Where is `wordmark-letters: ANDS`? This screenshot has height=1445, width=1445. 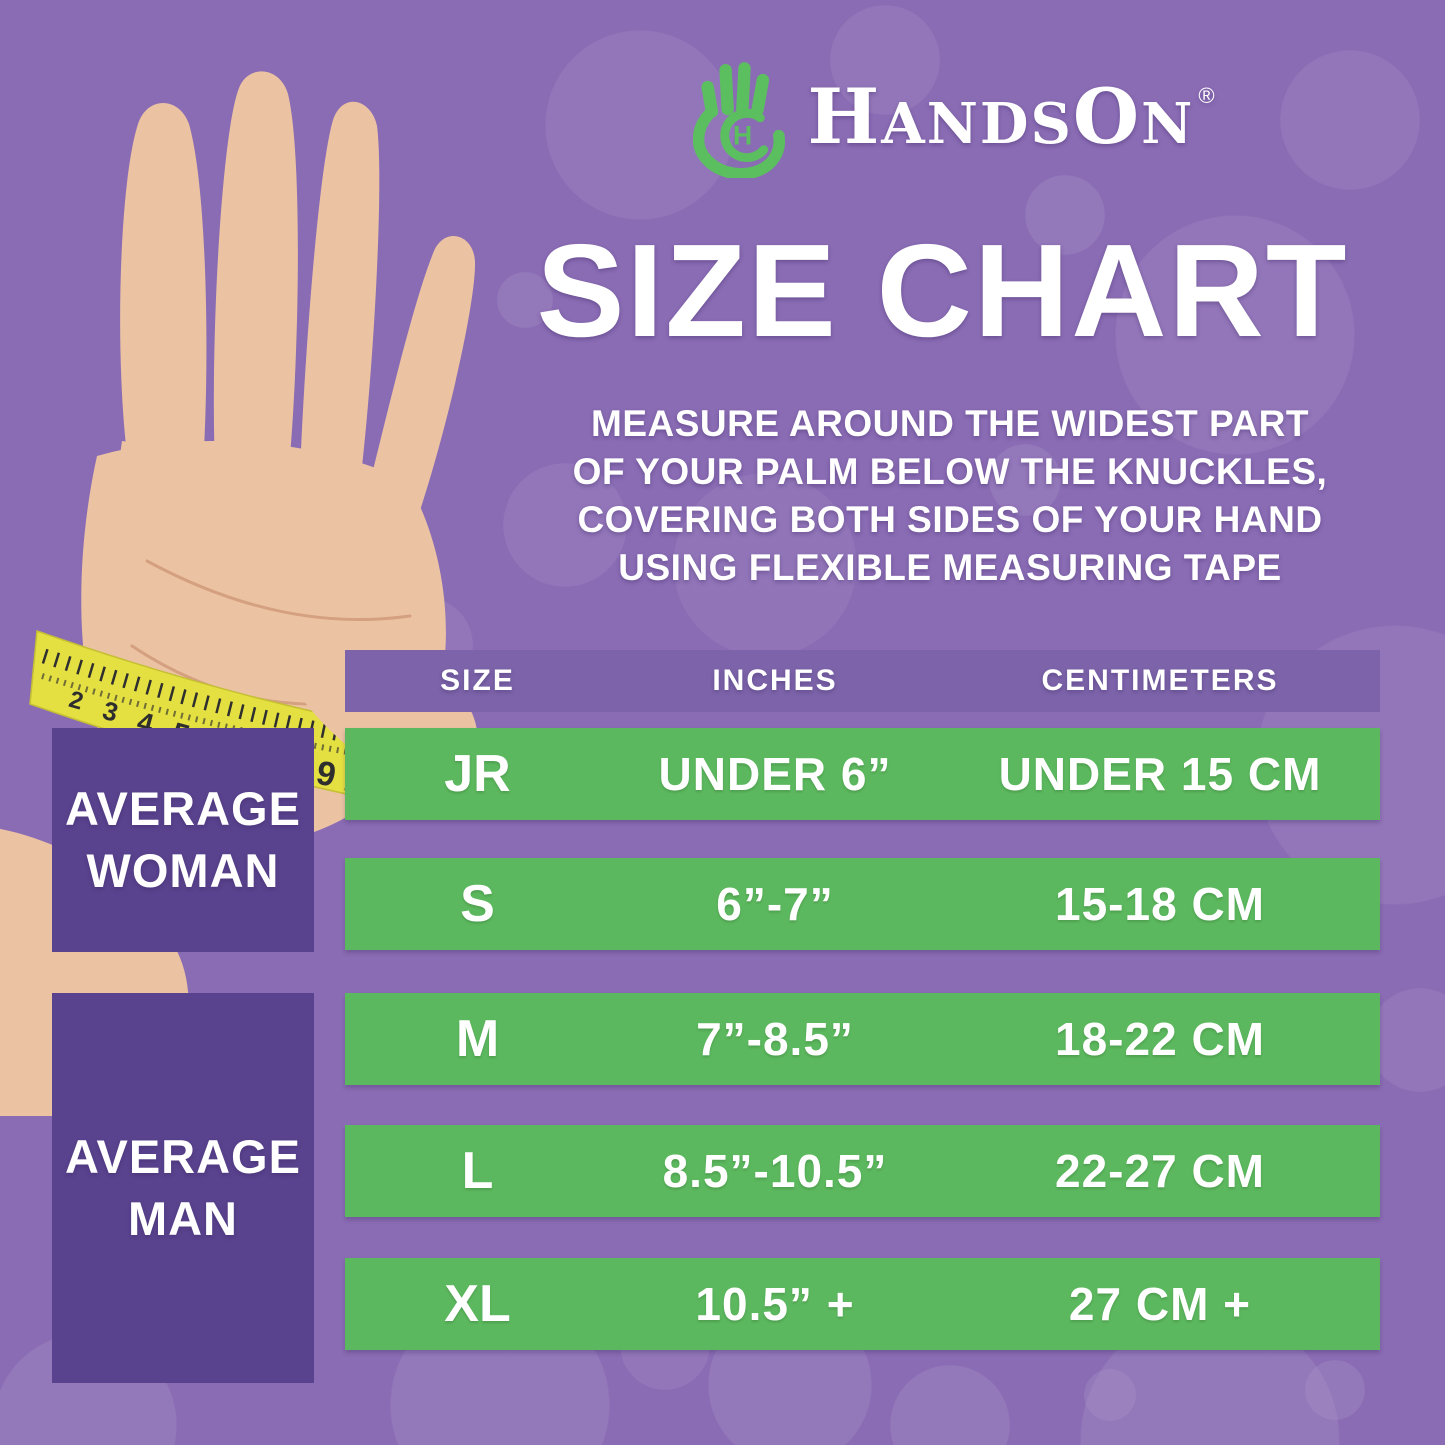
wordmark-letters: ANDS is located at coordinates (977, 124).